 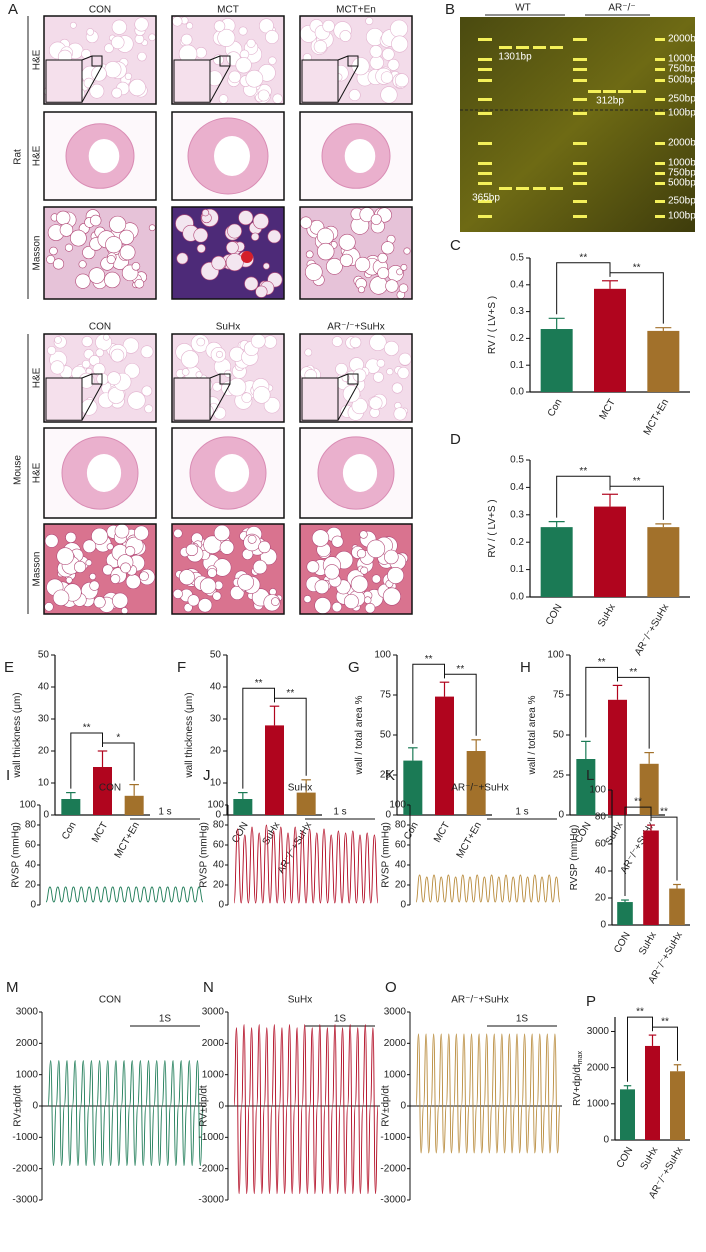 I want to click on y-axis-label: wall / total area %, so click(x=359, y=735).